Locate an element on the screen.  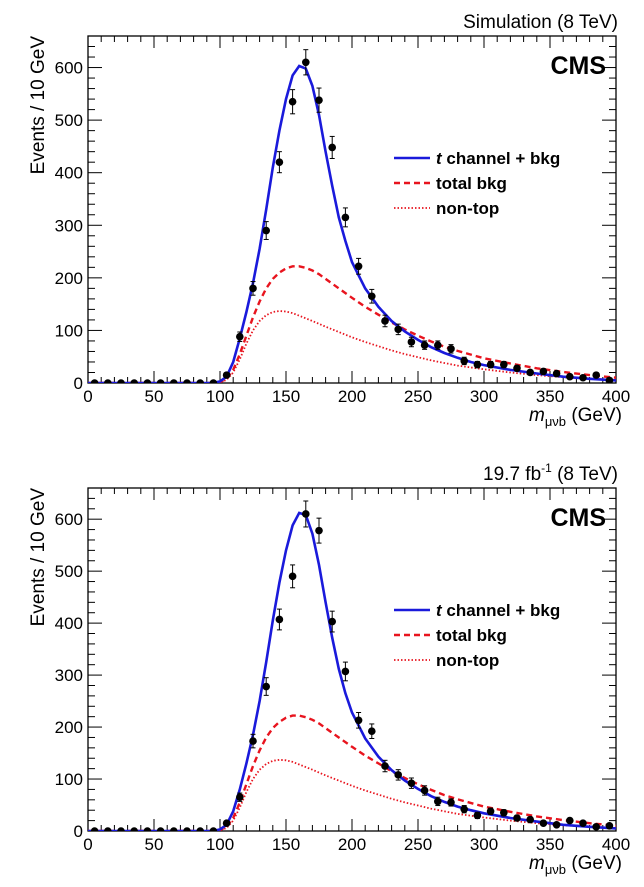
y-tick-label: 100 is located at coordinates (69, 330).